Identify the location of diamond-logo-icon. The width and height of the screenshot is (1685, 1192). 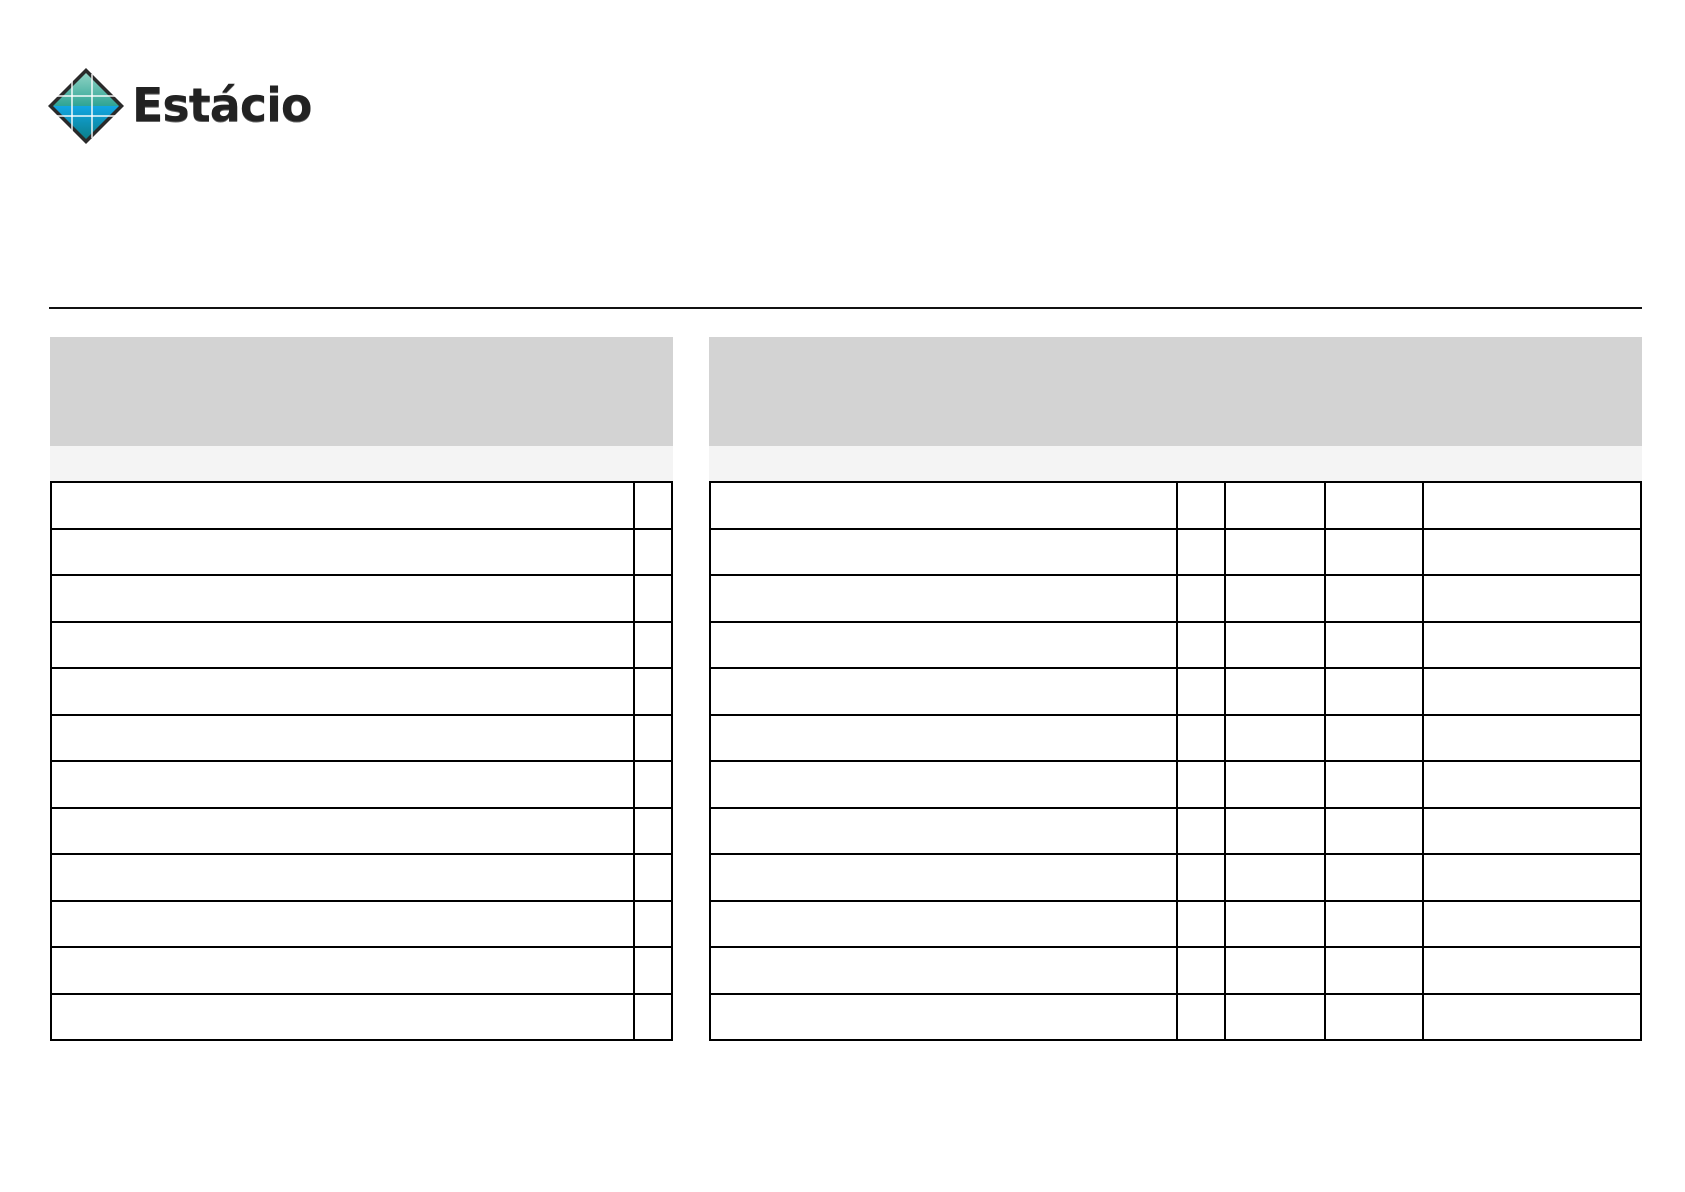
(86, 106).